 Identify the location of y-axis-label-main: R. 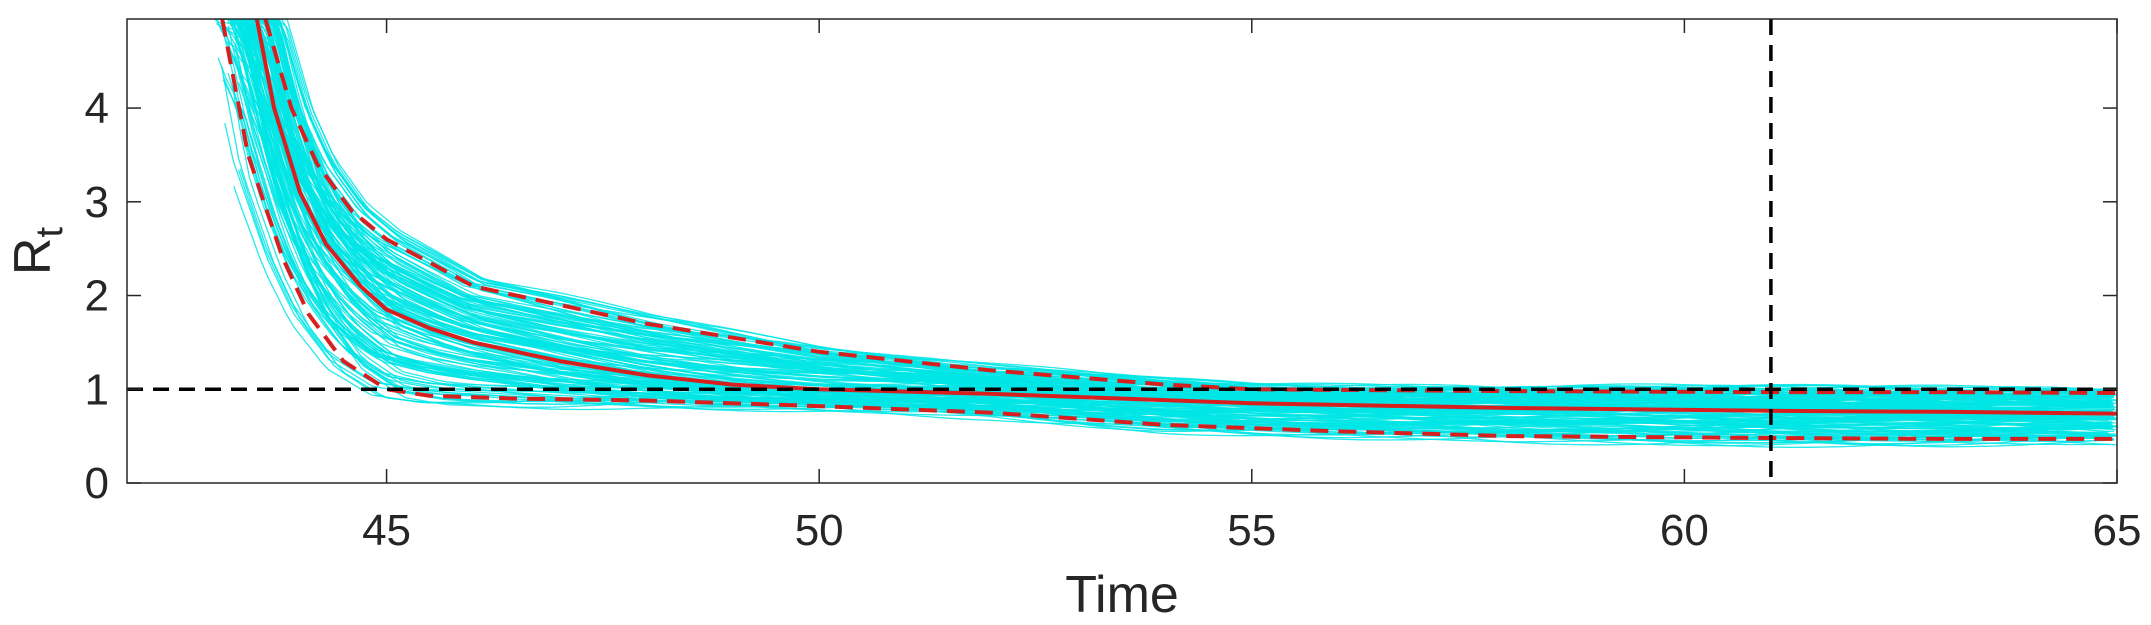
(33, 257).